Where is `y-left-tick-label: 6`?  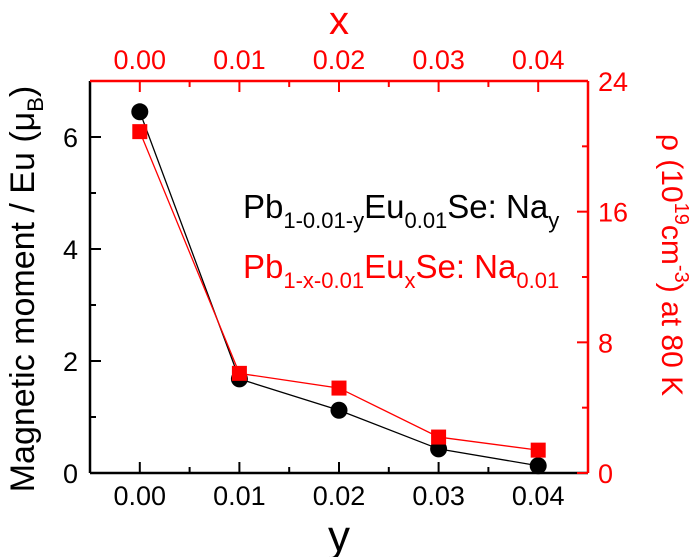 y-left-tick-label: 6 is located at coordinates (70, 138).